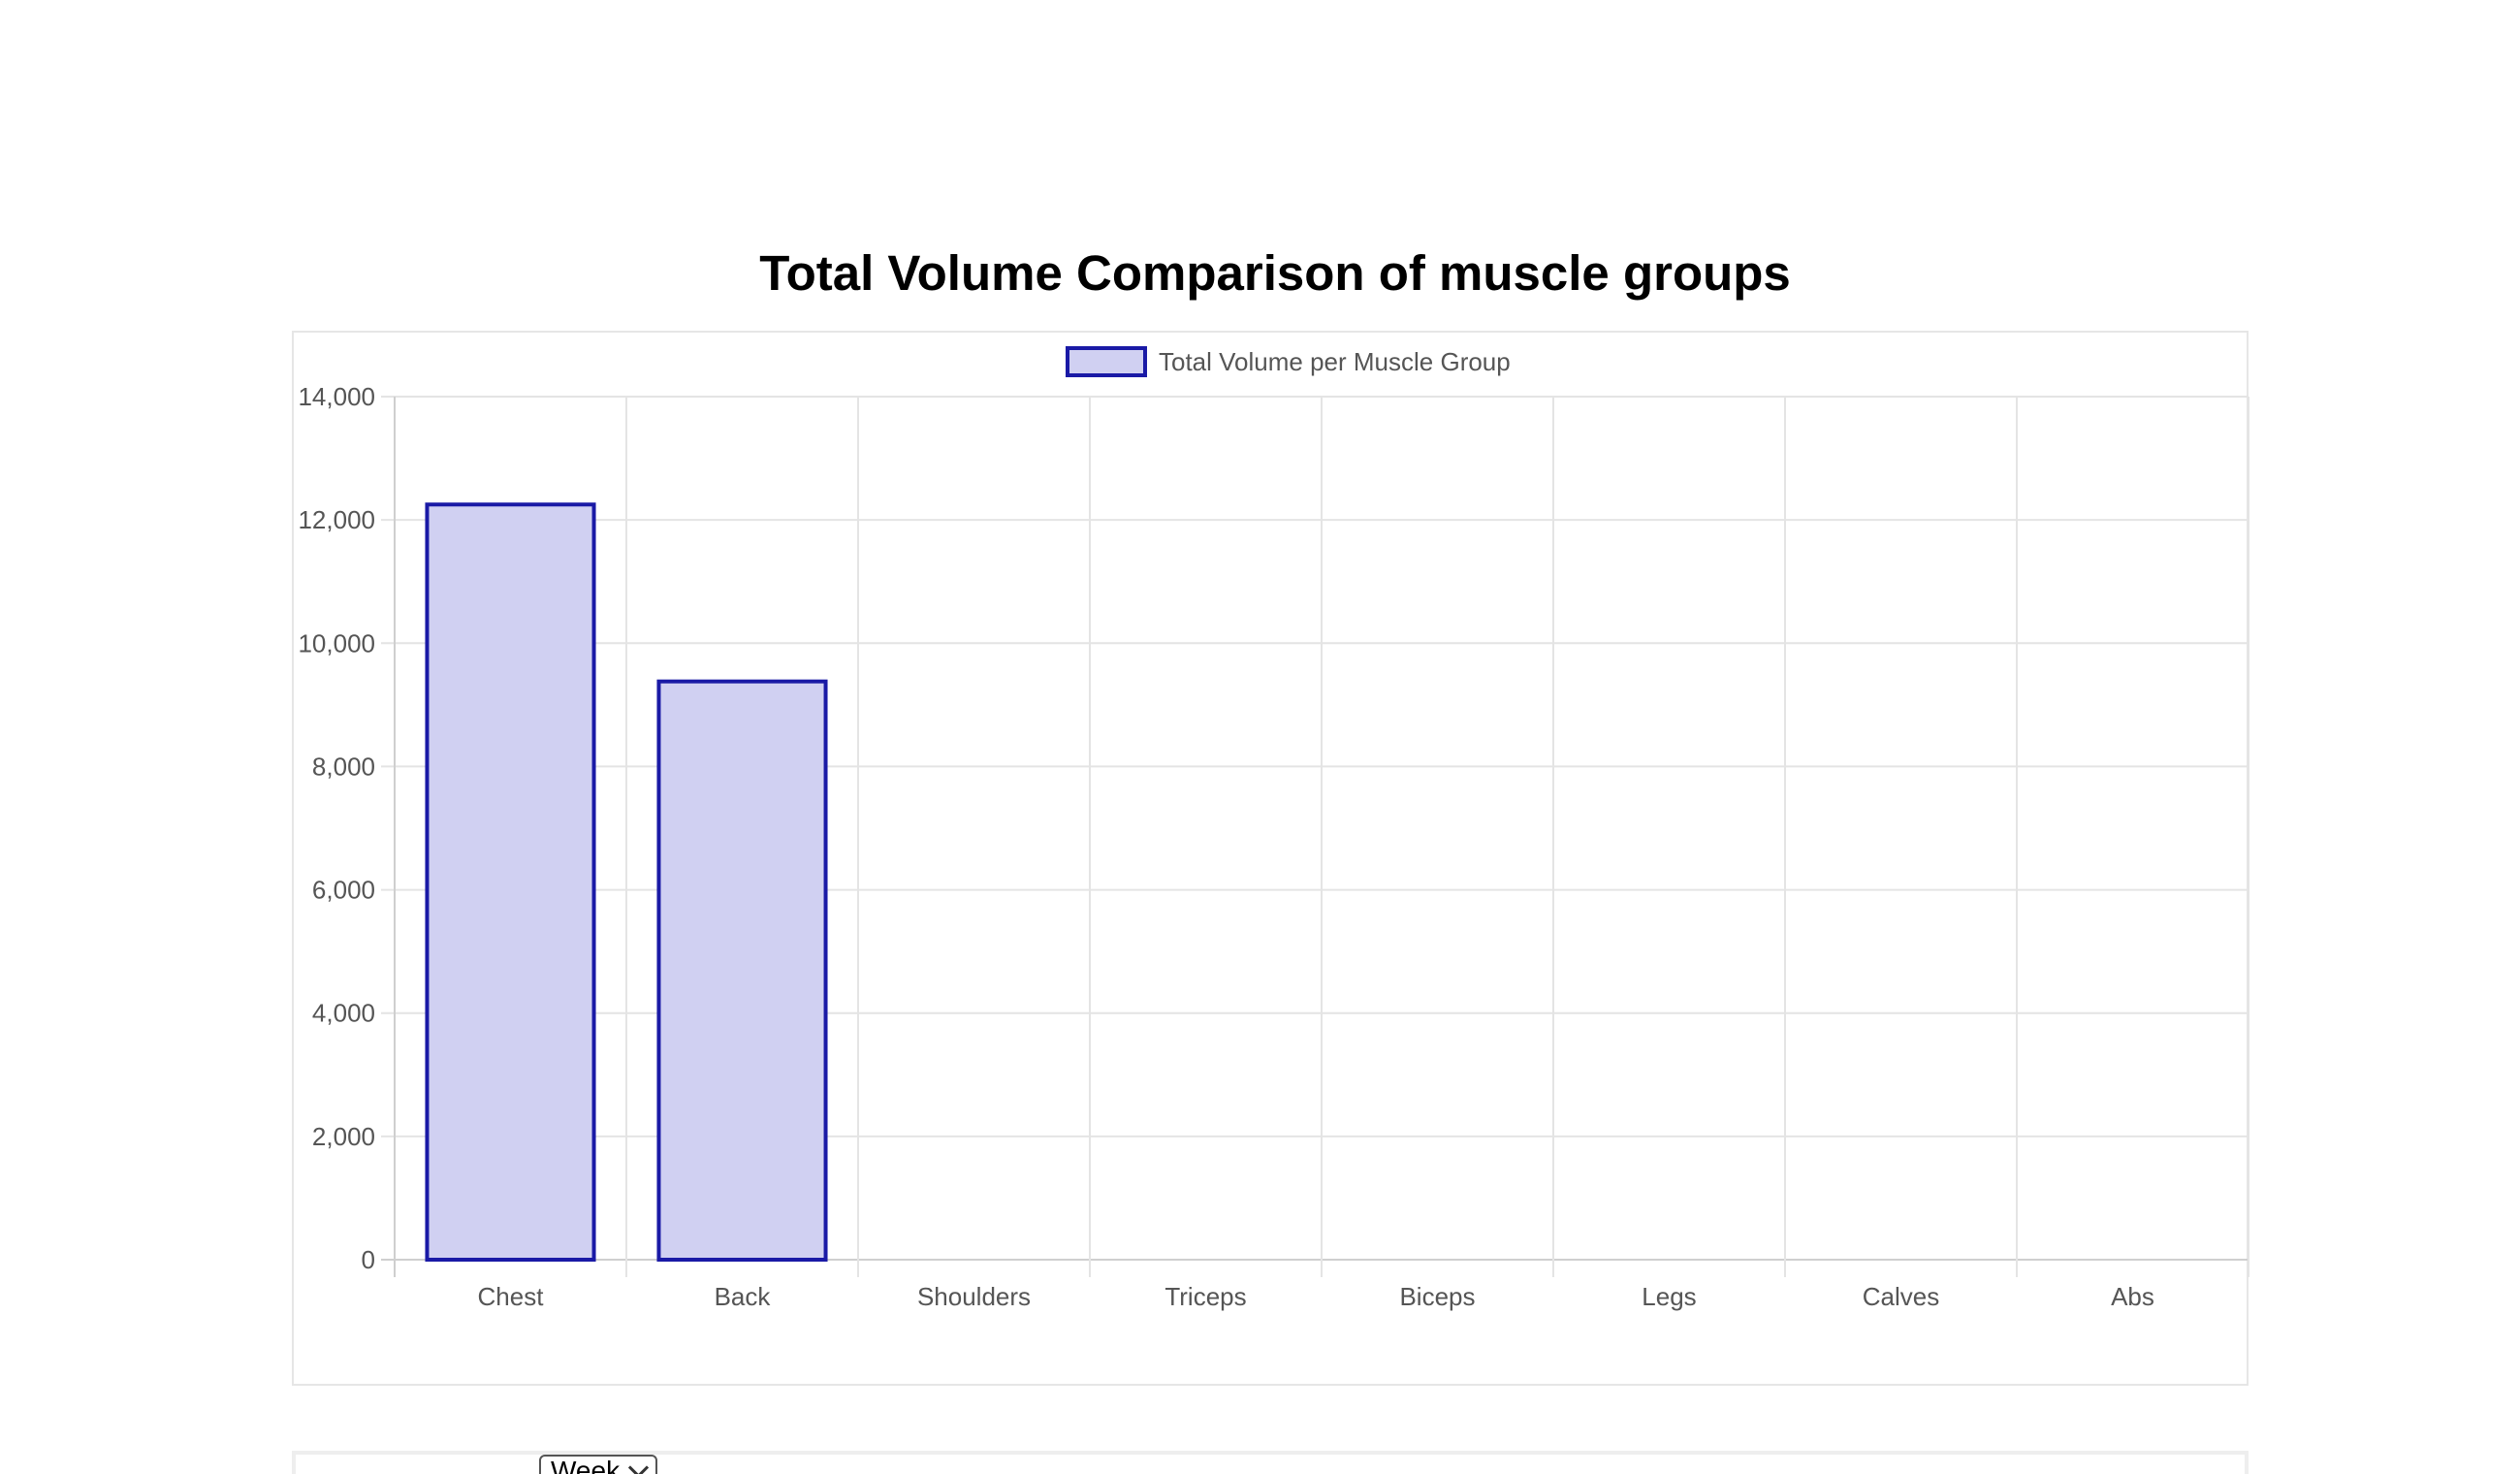 The image size is (2520, 1474). Describe the element at coordinates (1205, 1296) in the screenshot. I see `x-tick-label: Triceps` at that location.